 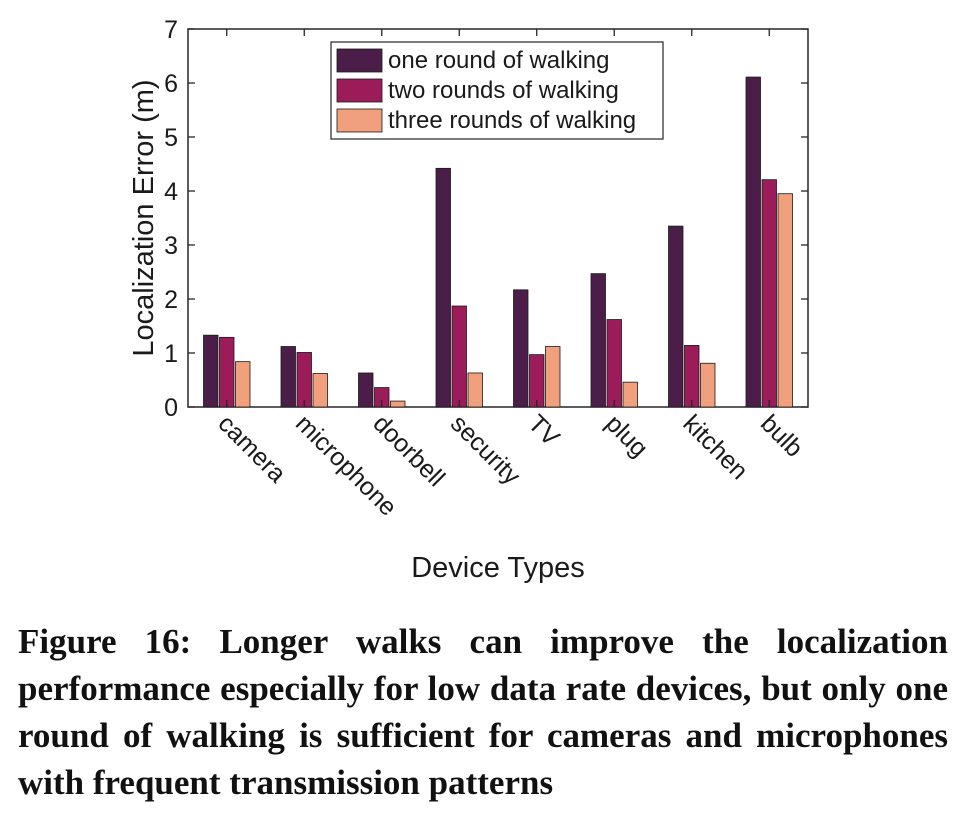 I want to click on y-tick-label: 0, so click(x=171, y=408).